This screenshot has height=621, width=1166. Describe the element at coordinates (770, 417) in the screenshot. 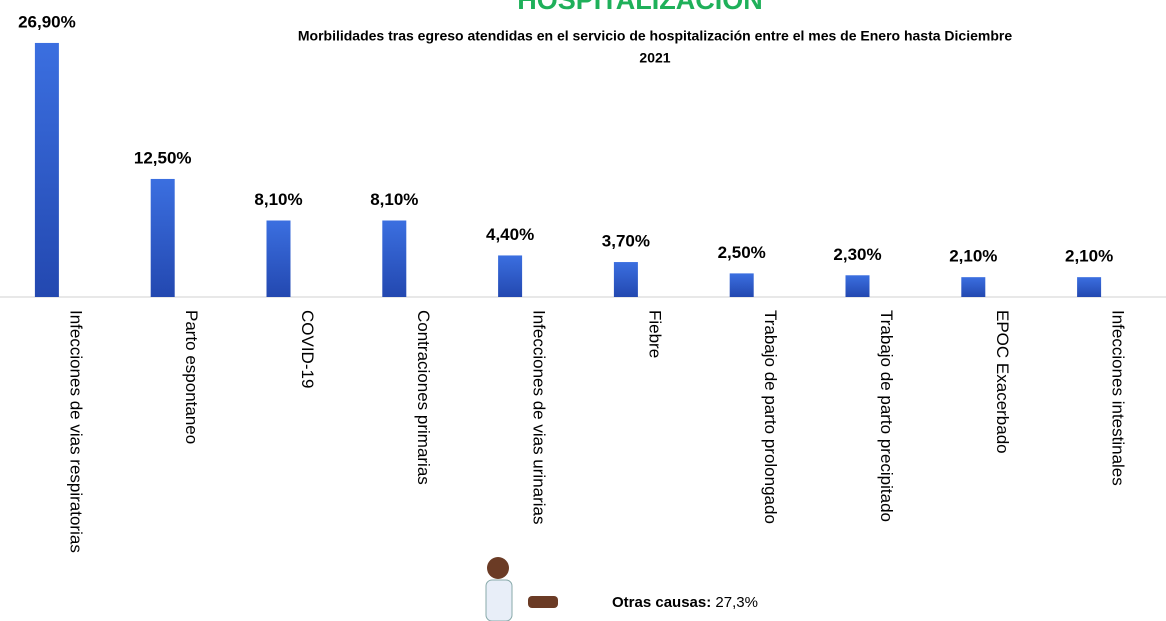

I see `x-tick-label: Trabajo de parto prolongado` at that location.